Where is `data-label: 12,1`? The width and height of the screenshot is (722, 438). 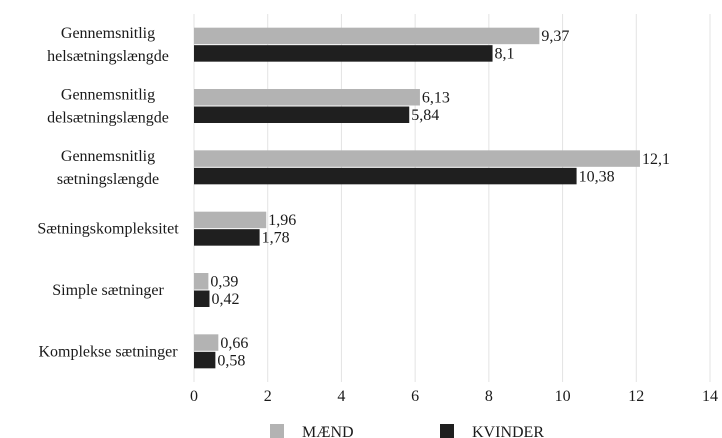
data-label: 12,1 is located at coordinates (656, 159).